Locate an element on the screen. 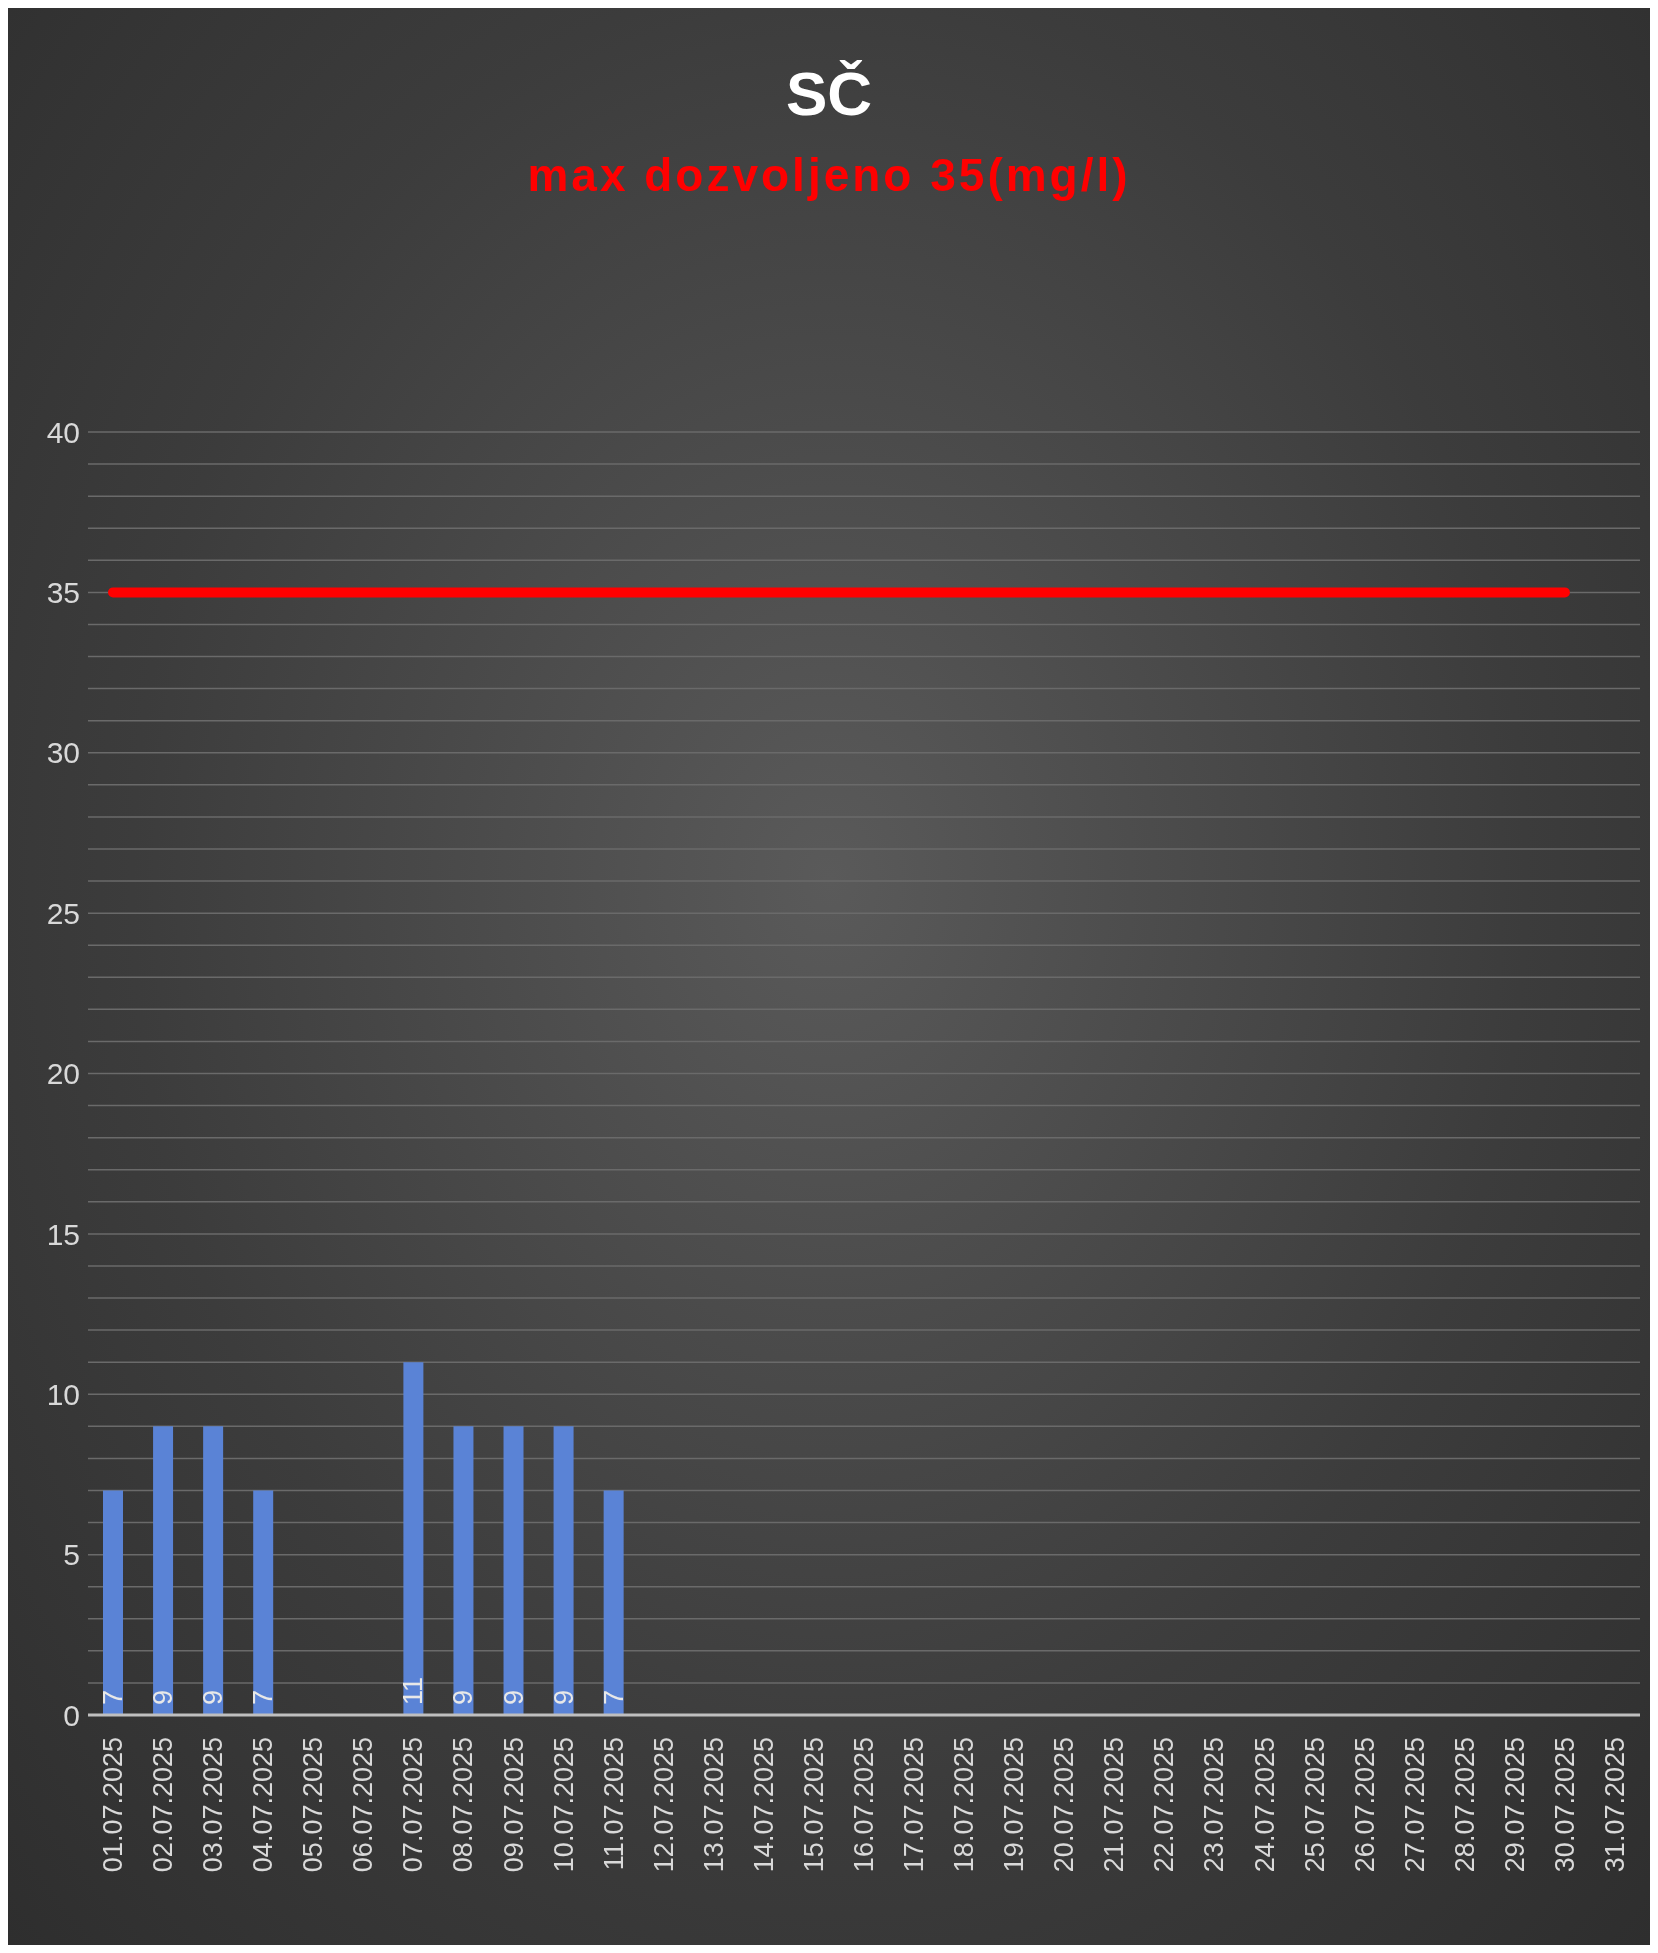  x-tick-label: 24.07.2025 is located at coordinates (1264, 1805).